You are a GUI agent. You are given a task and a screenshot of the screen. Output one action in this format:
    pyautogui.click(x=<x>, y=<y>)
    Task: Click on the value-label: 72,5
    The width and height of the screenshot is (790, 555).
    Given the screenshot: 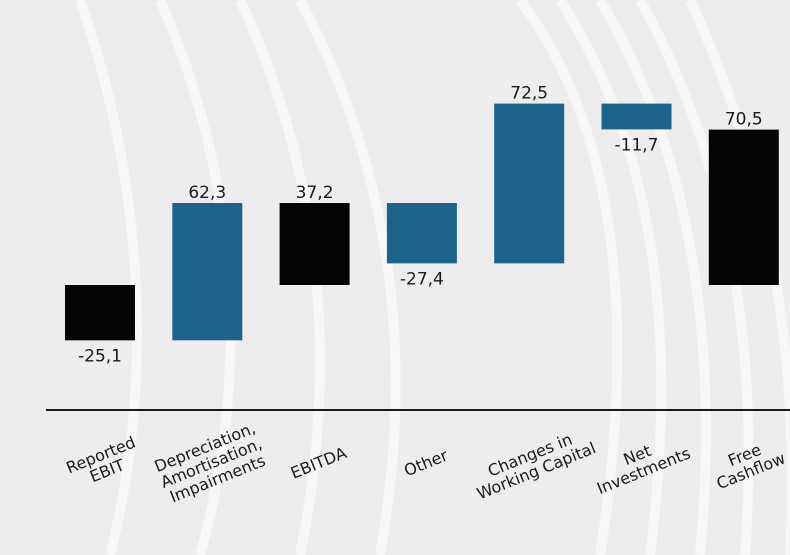 What is the action you would take?
    pyautogui.click(x=529, y=94)
    